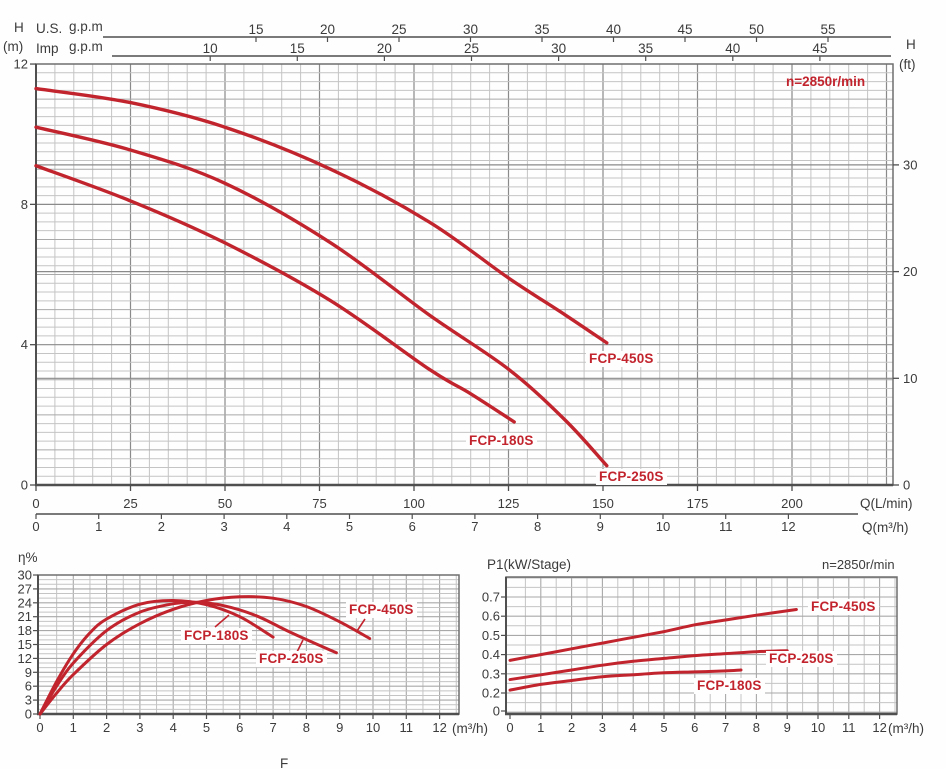  I want to click on x-tick-label-m3h: 3, so click(223, 526).